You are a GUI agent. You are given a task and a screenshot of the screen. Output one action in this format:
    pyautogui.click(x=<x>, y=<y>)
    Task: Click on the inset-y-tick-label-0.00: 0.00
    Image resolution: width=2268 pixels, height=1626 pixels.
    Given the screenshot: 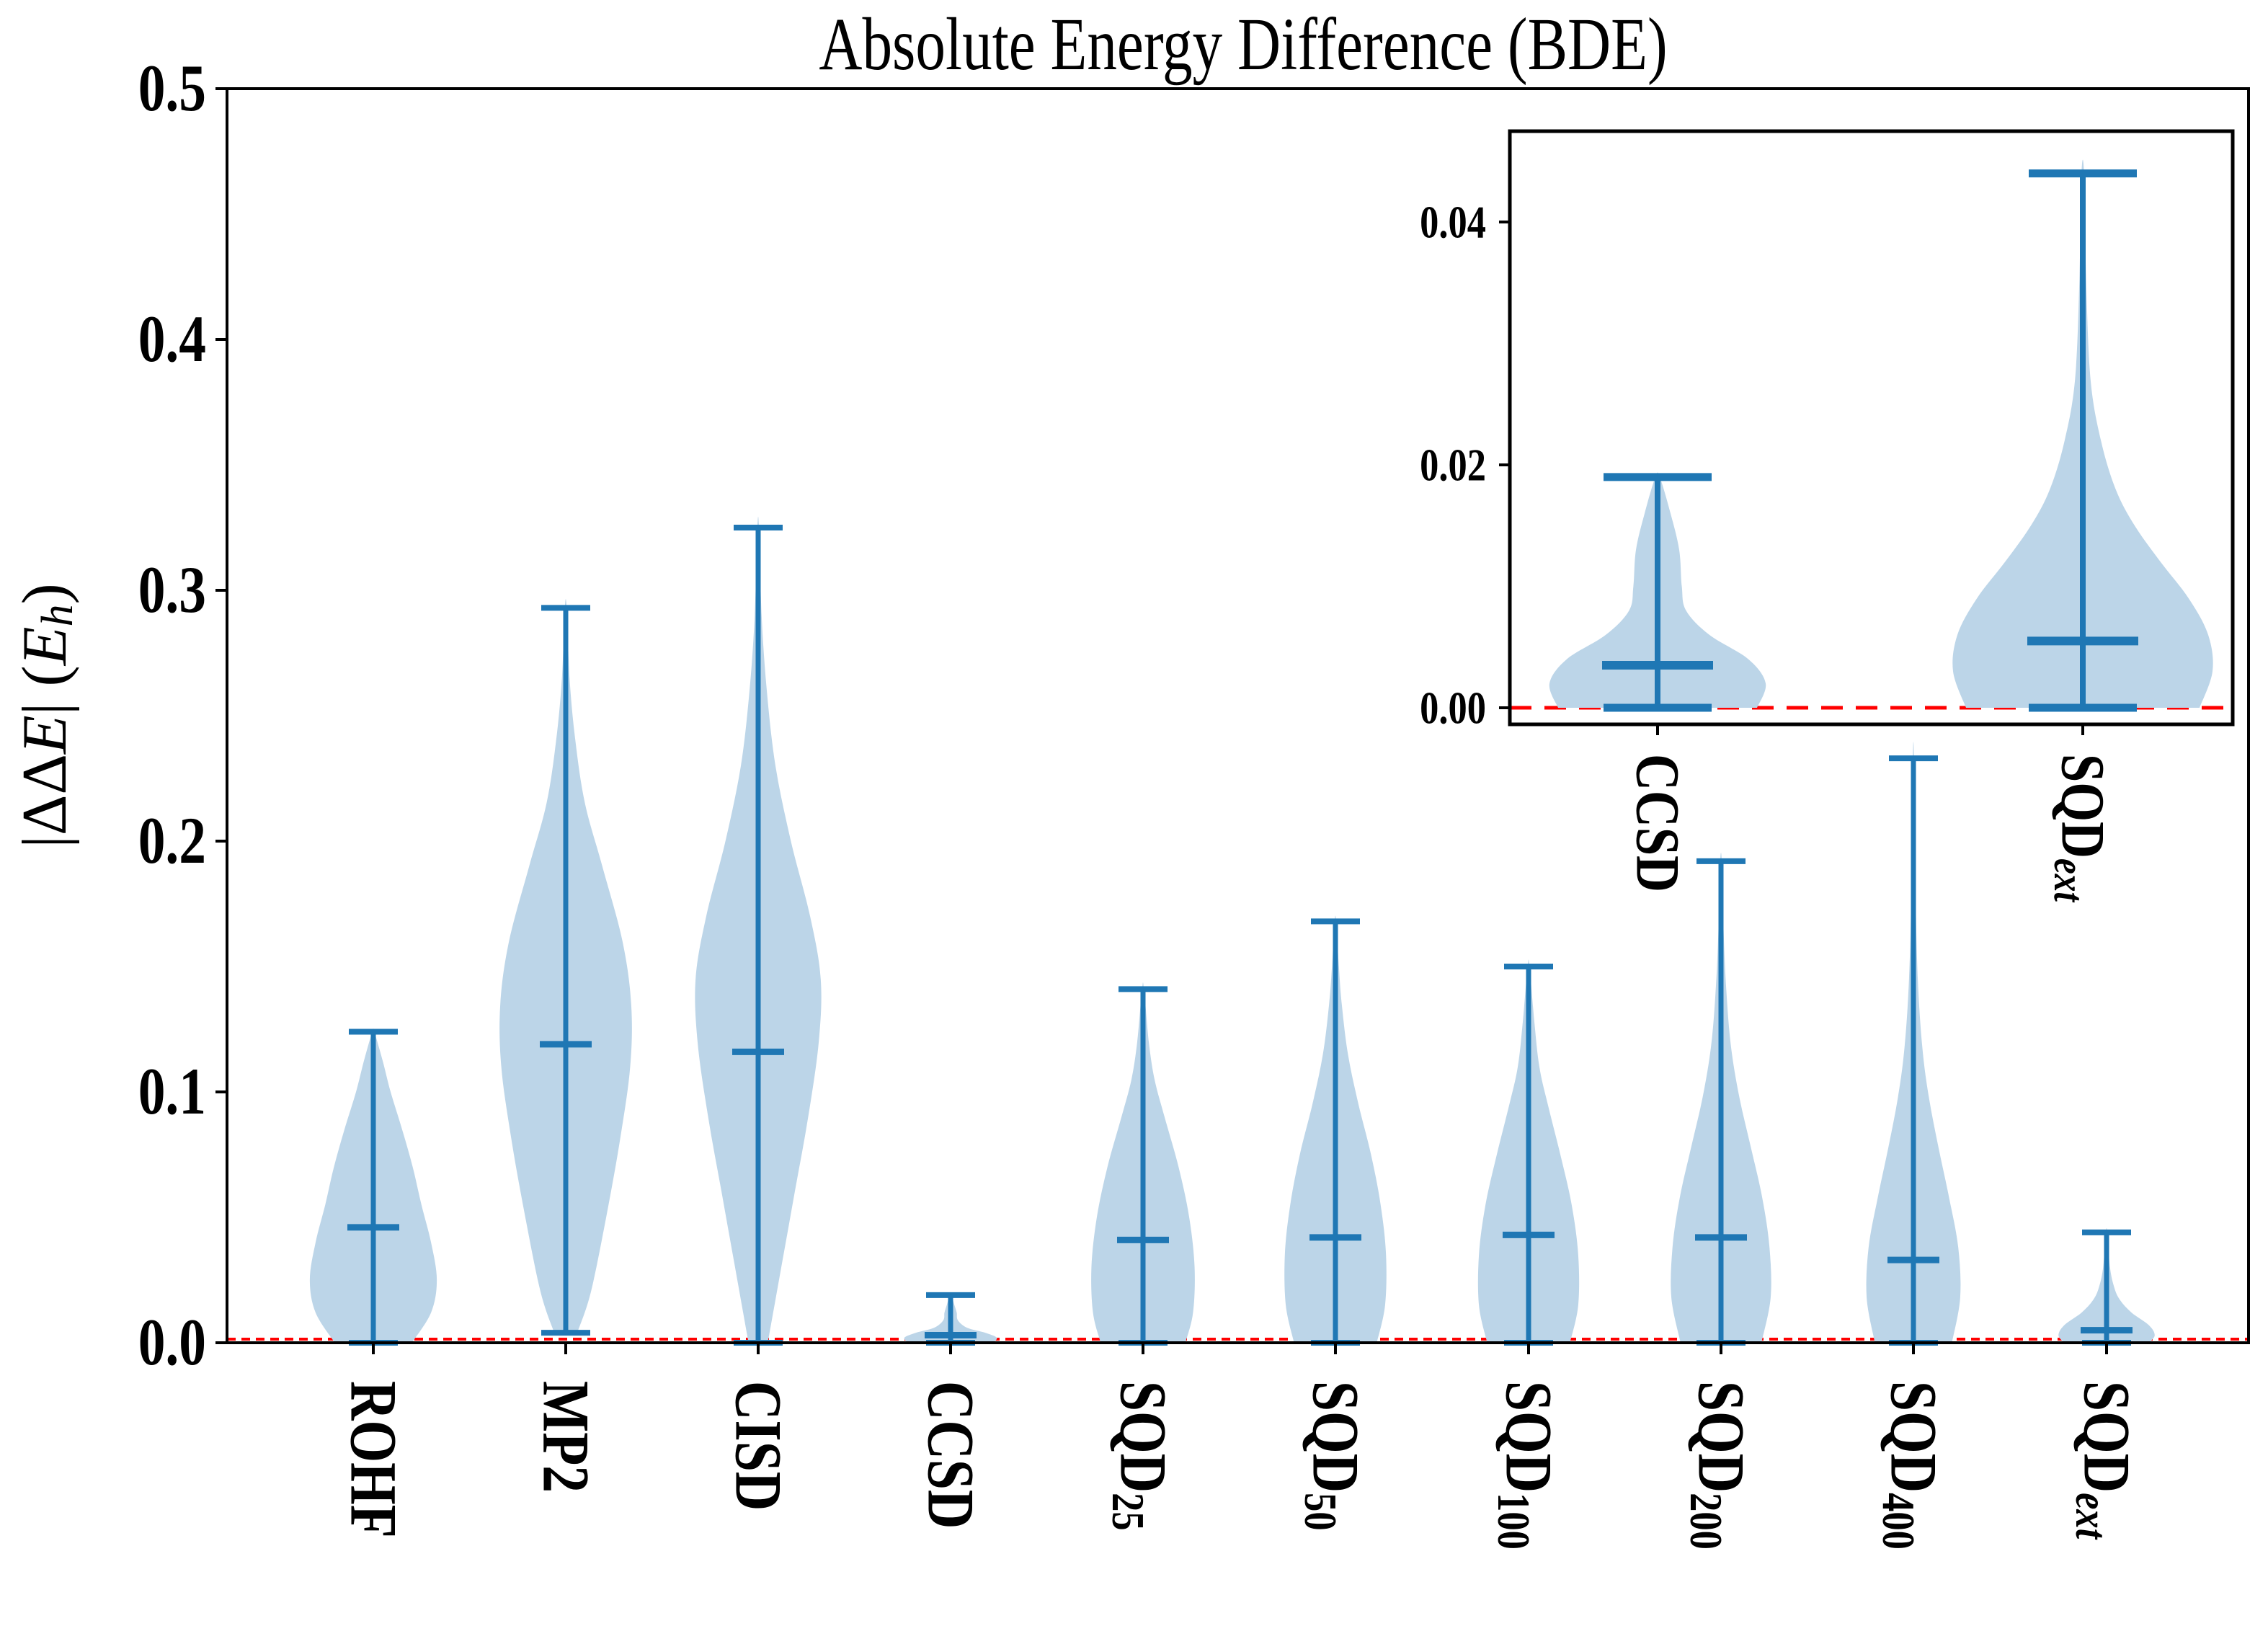 What is the action you would take?
    pyautogui.click(x=1453, y=707)
    